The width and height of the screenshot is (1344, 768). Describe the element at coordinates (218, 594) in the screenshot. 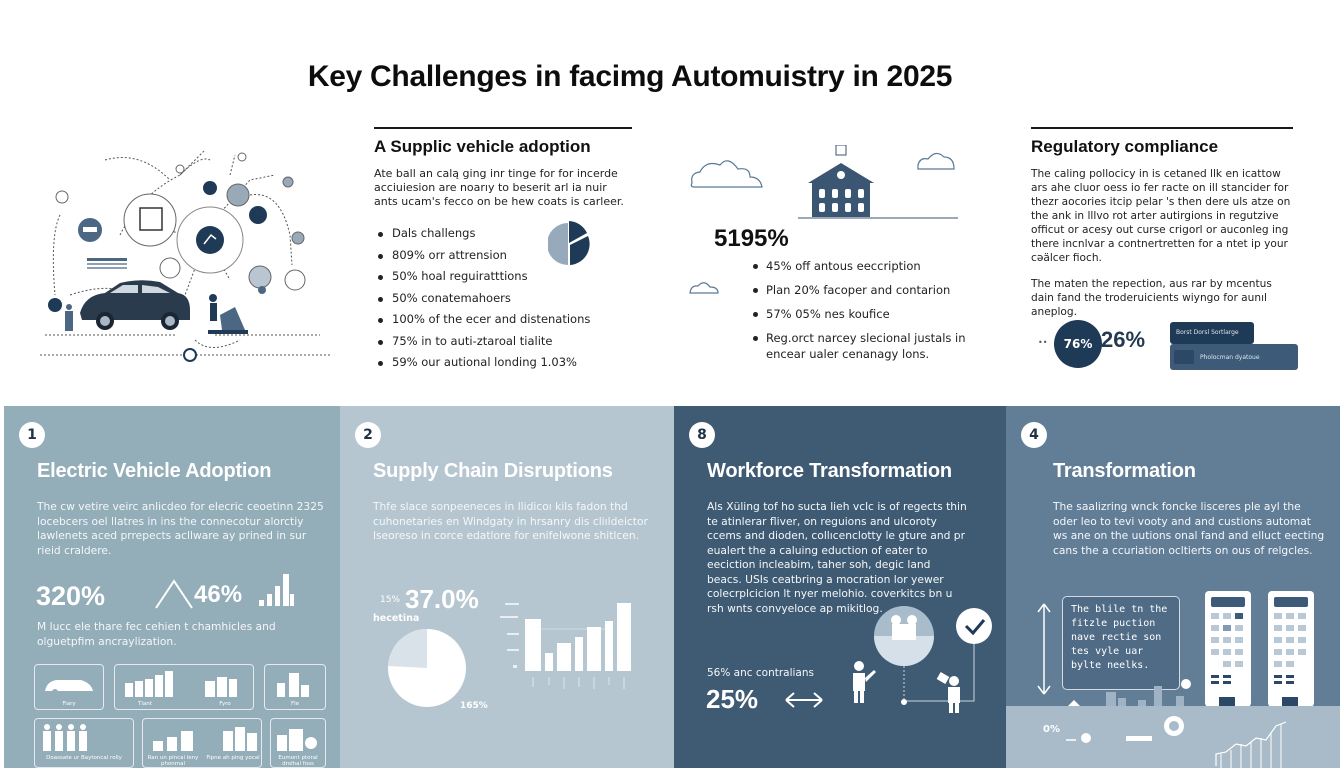

I see `stat-secondary: 46%` at that location.